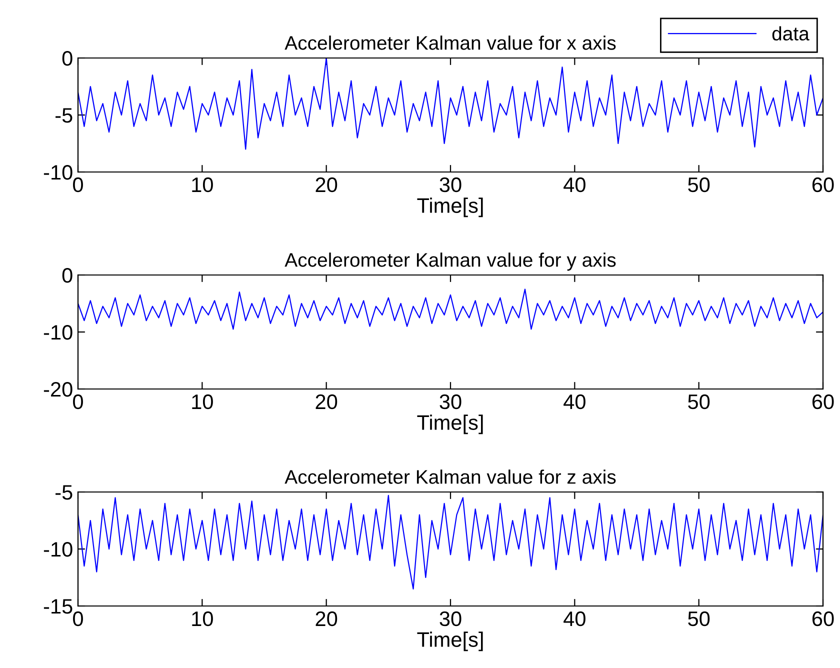 The width and height of the screenshot is (840, 668). Describe the element at coordinates (450, 261) in the screenshot. I see `chart-title: Accelerometer Kalman value for y axis` at that location.